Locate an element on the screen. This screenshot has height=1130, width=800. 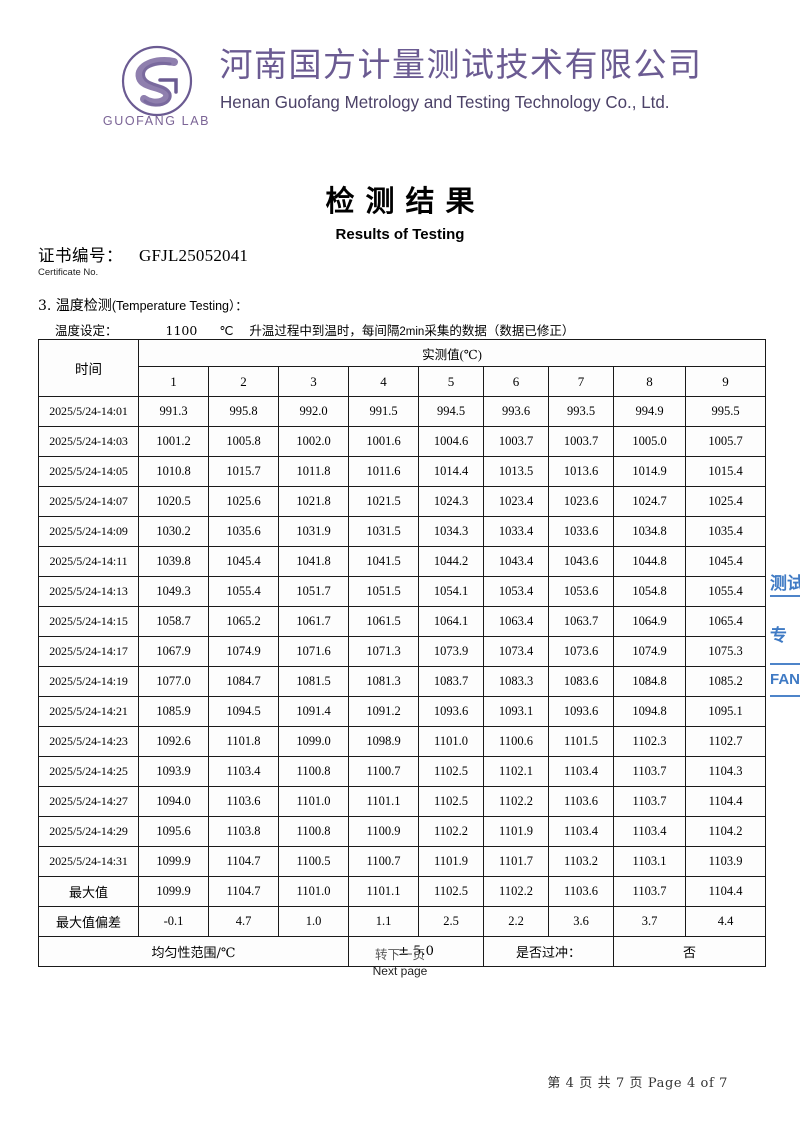
column-header-ch2: 2 is located at coordinates (243, 381).